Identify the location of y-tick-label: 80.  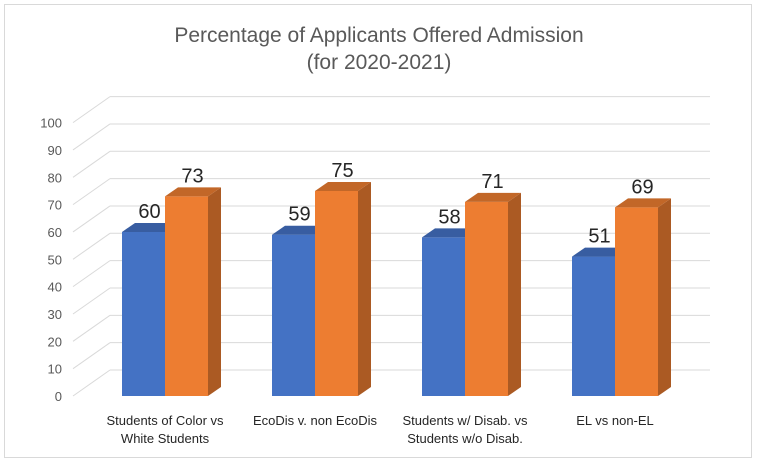
(55, 177).